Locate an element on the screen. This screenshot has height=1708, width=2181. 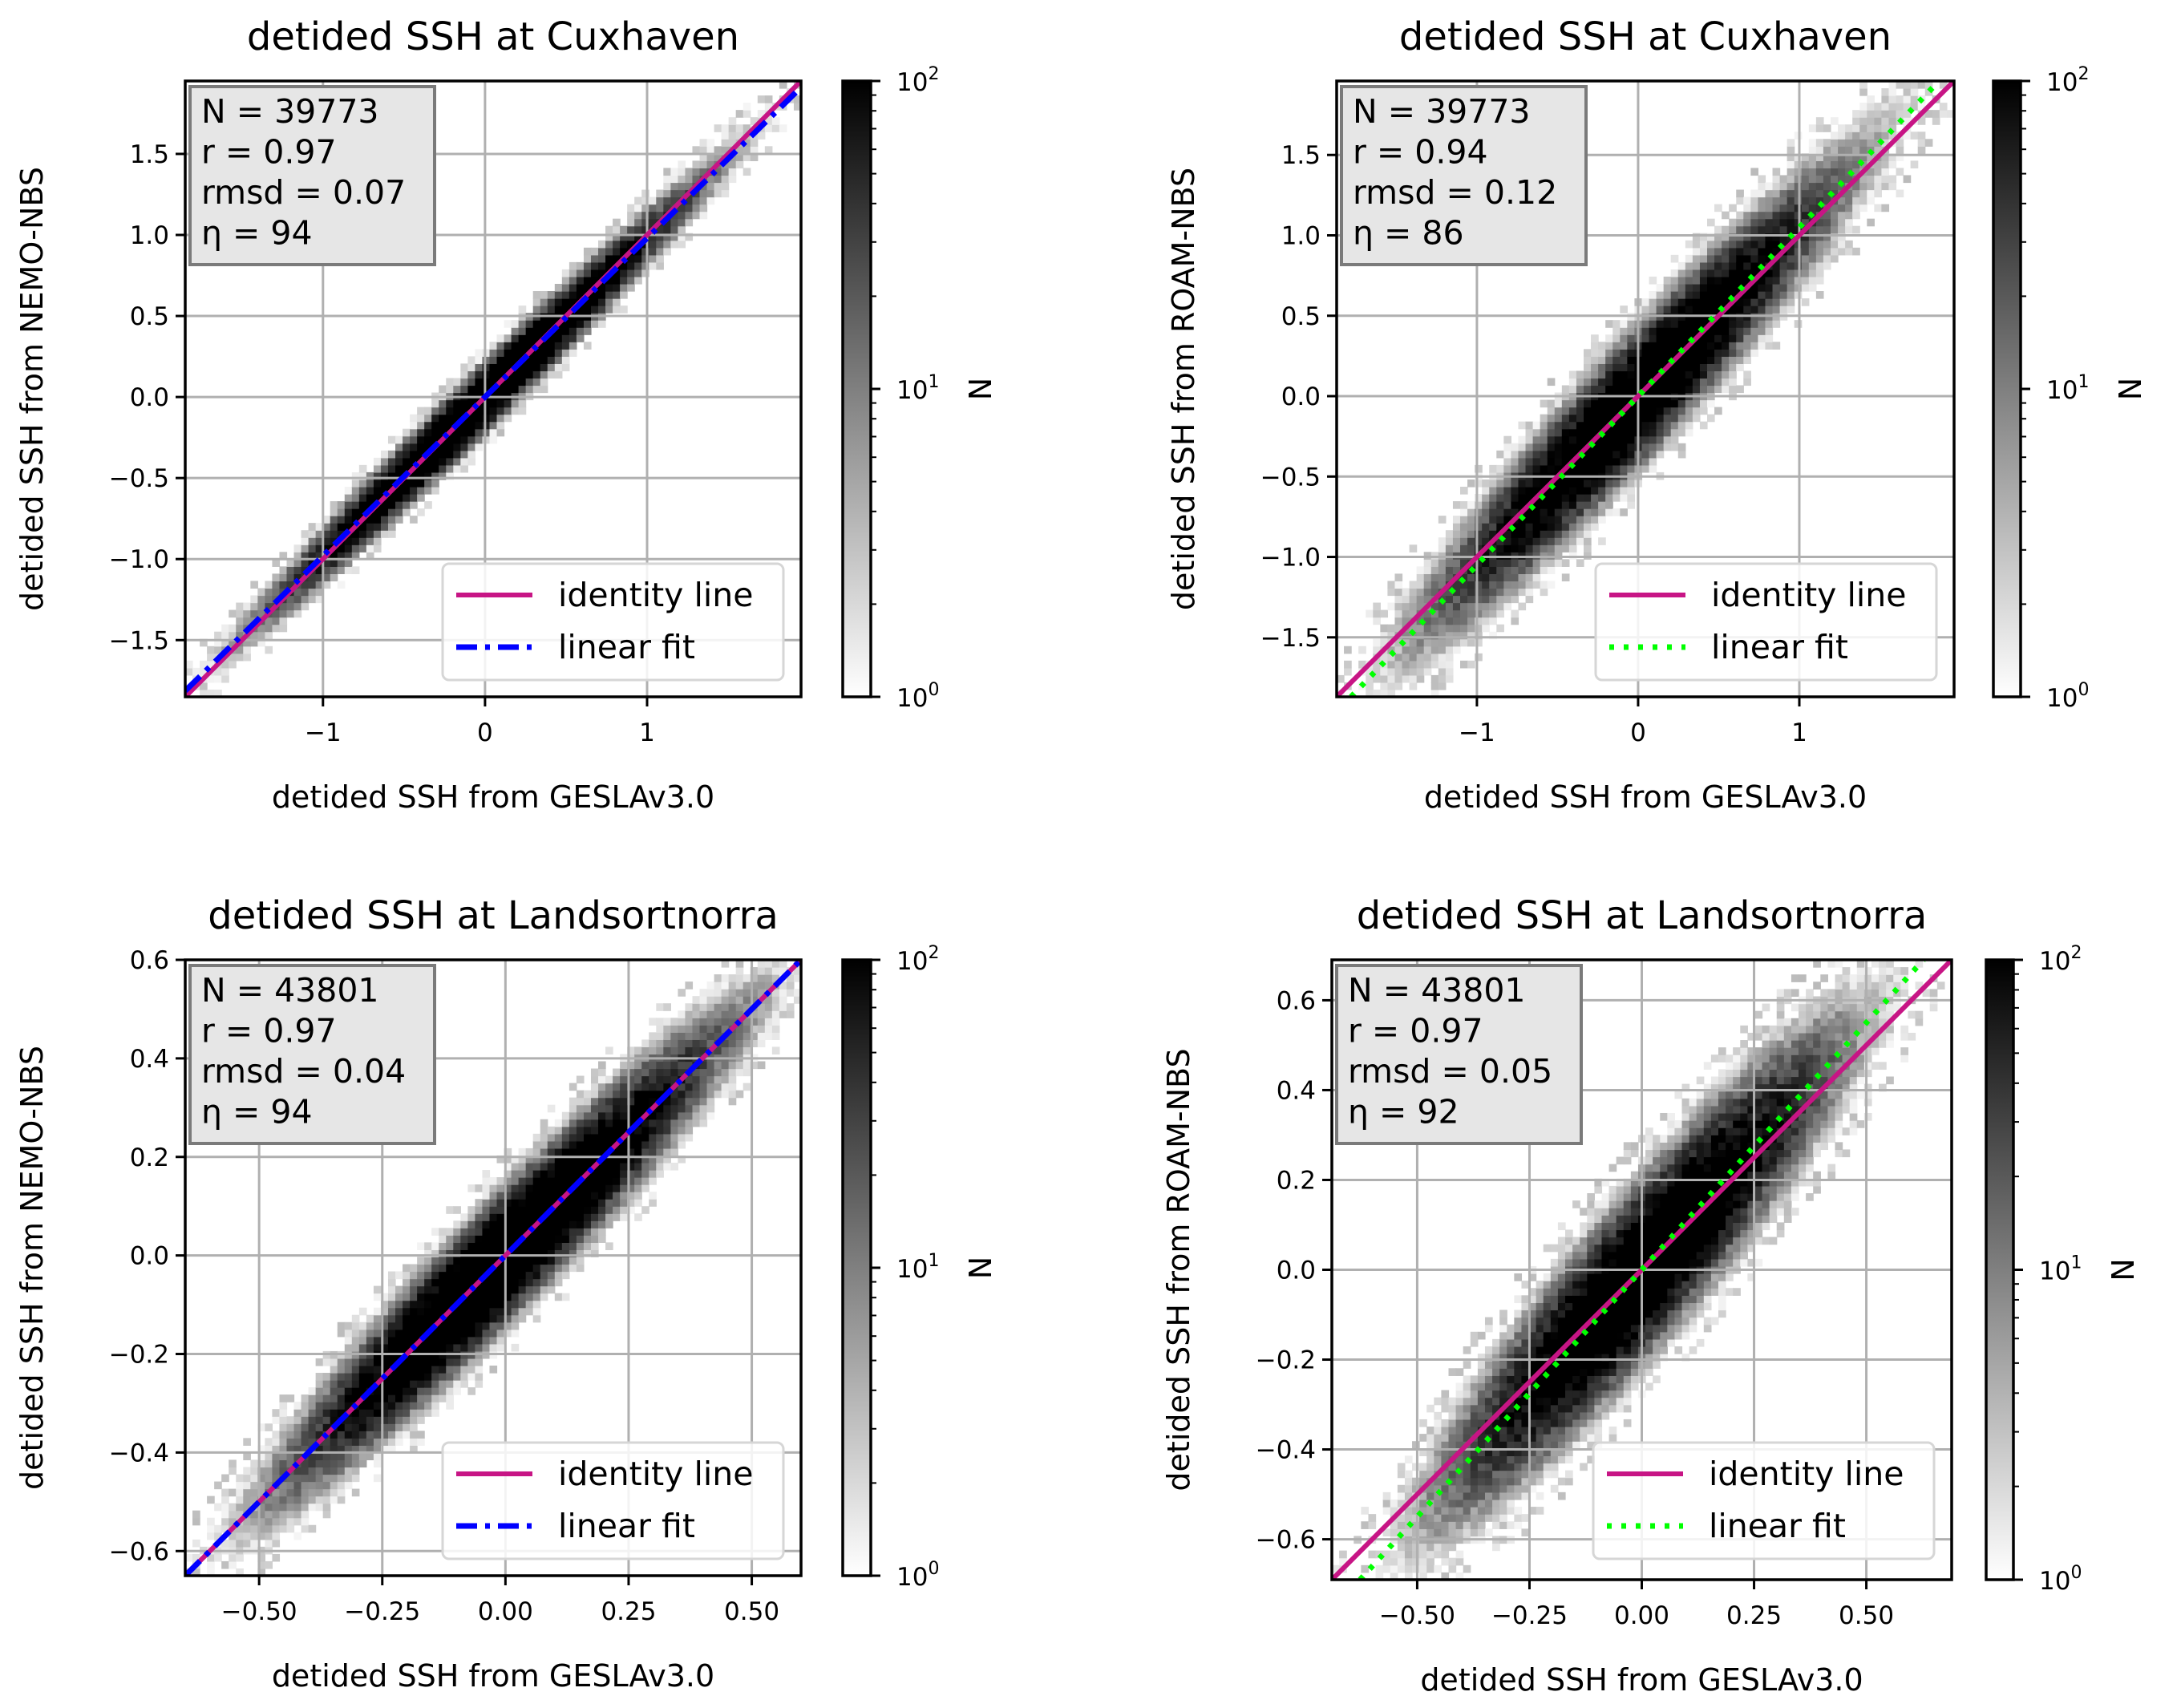
stats-text: η = 86 is located at coordinates (1408, 233).